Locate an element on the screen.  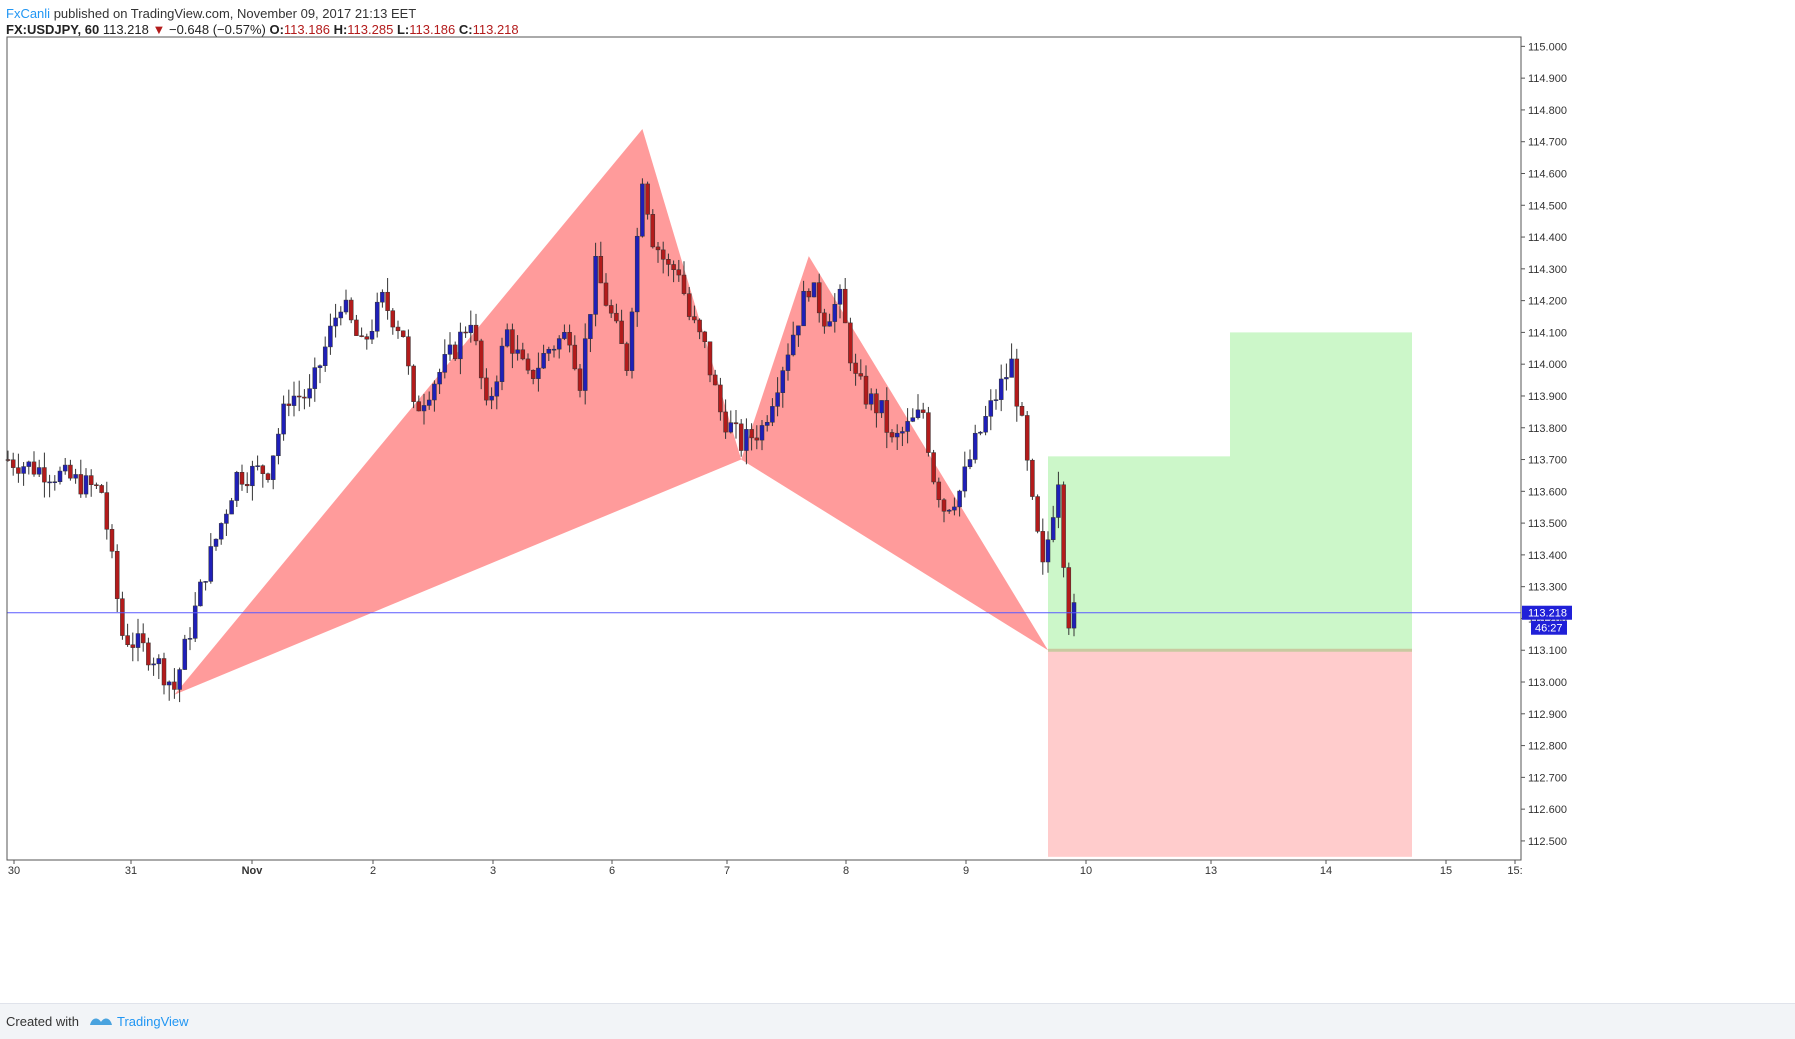
y-tick-label: 114.900 is located at coordinates (1547, 79).